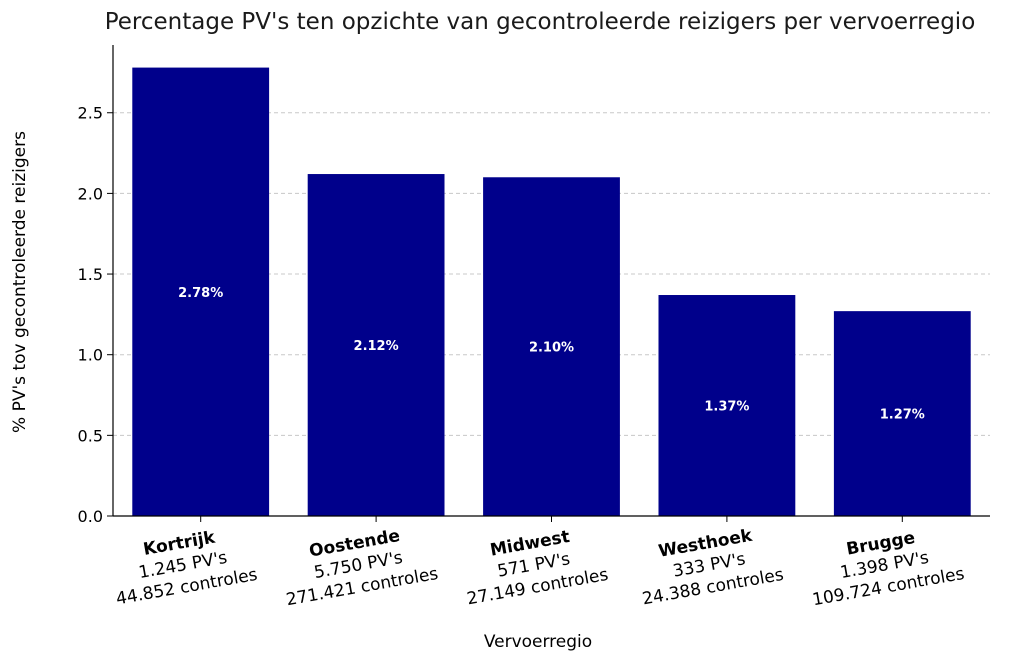 The image size is (1024, 663). What do you see at coordinates (90, 355) in the screenshot?
I see `y-tick-label: 1.0` at bounding box center [90, 355].